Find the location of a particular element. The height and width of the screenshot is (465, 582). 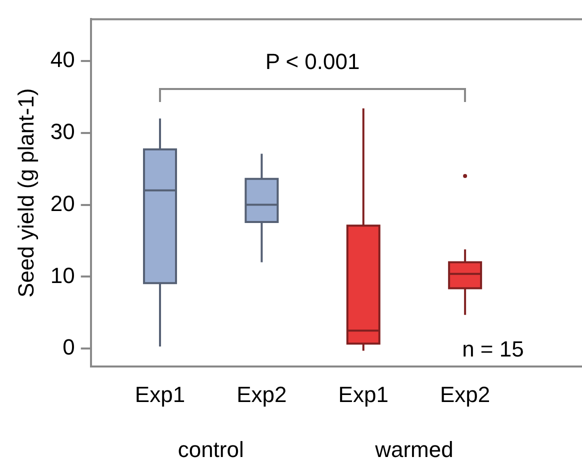

text: warmed is located at coordinates (414, 449).